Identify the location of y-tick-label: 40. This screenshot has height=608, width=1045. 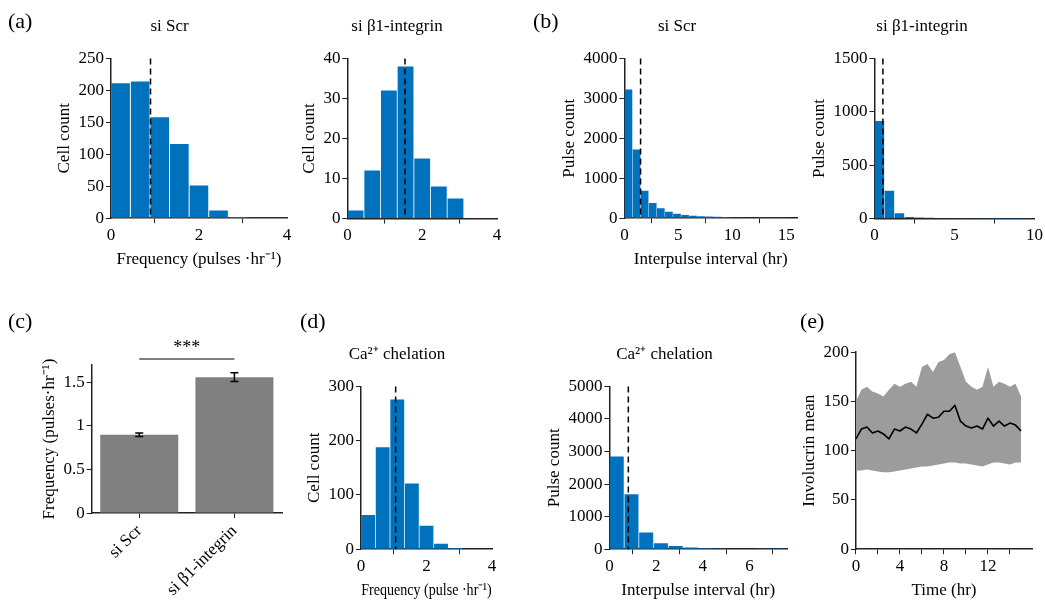
(332, 57).